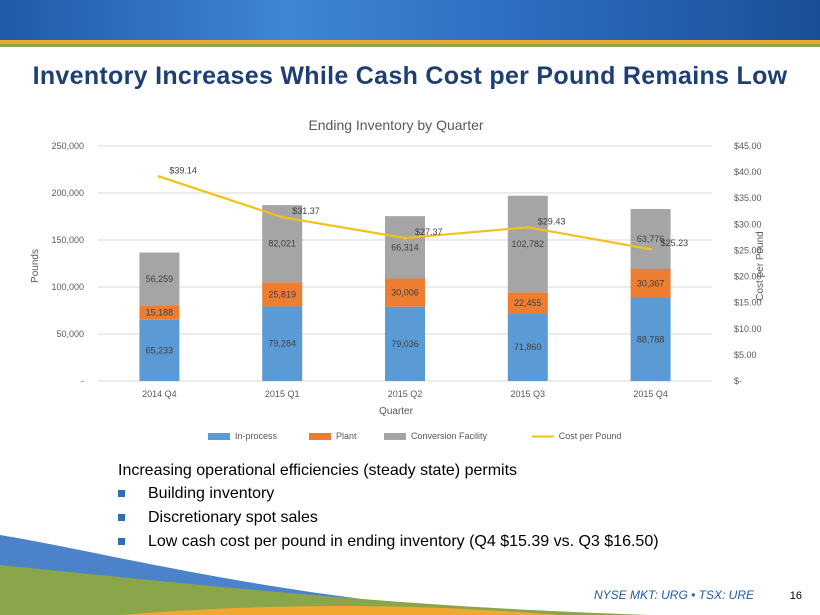 This screenshot has width=820, height=615. I want to click on bullet-text: Discretionary spot sales, so click(233, 517).